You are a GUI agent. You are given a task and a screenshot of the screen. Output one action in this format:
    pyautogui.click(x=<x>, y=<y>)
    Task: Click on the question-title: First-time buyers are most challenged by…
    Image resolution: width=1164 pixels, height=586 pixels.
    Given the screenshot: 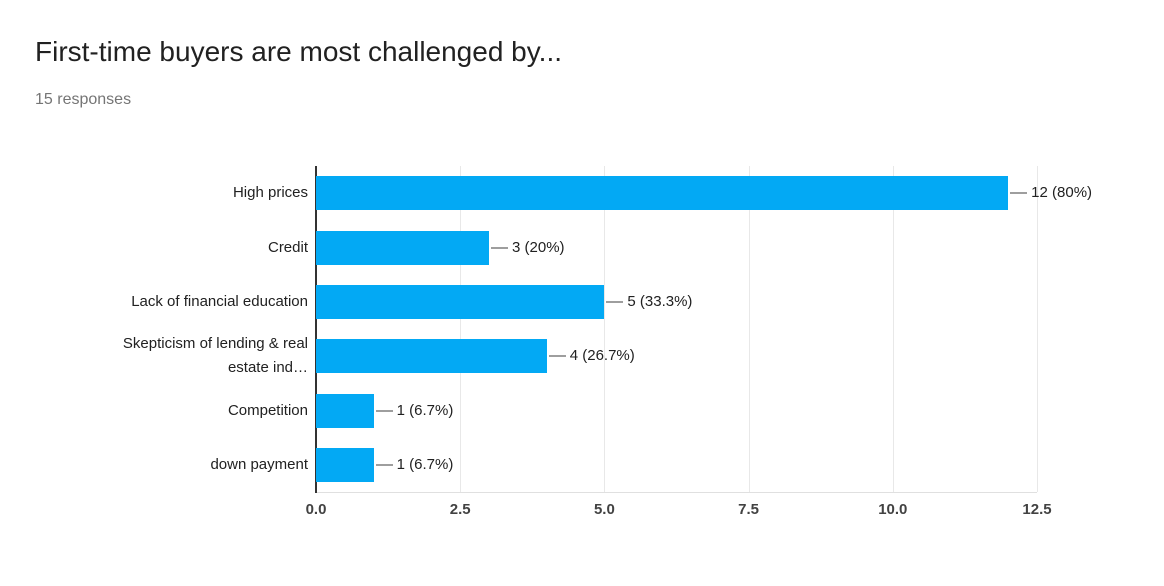 What is the action you would take?
    pyautogui.click(x=299, y=51)
    